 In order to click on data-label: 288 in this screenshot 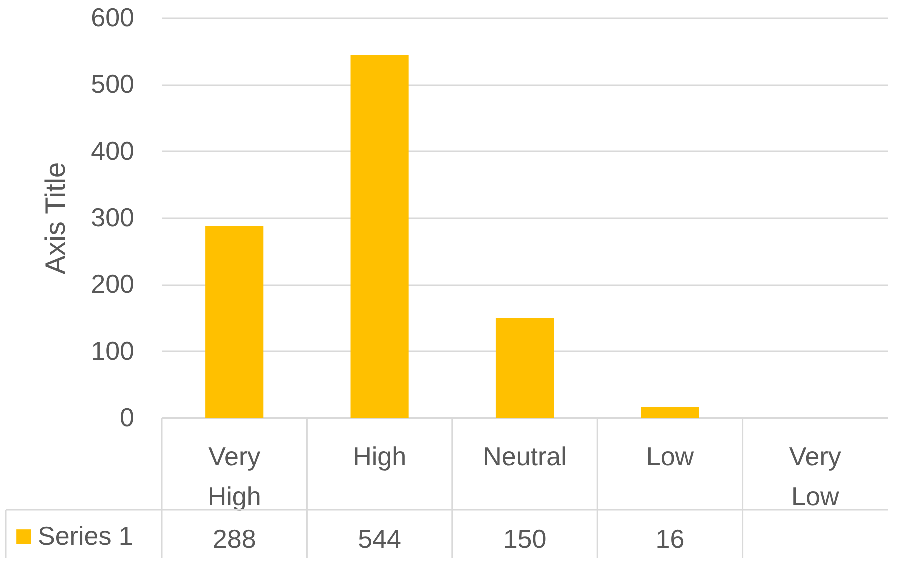, I will do `click(234, 539)`.